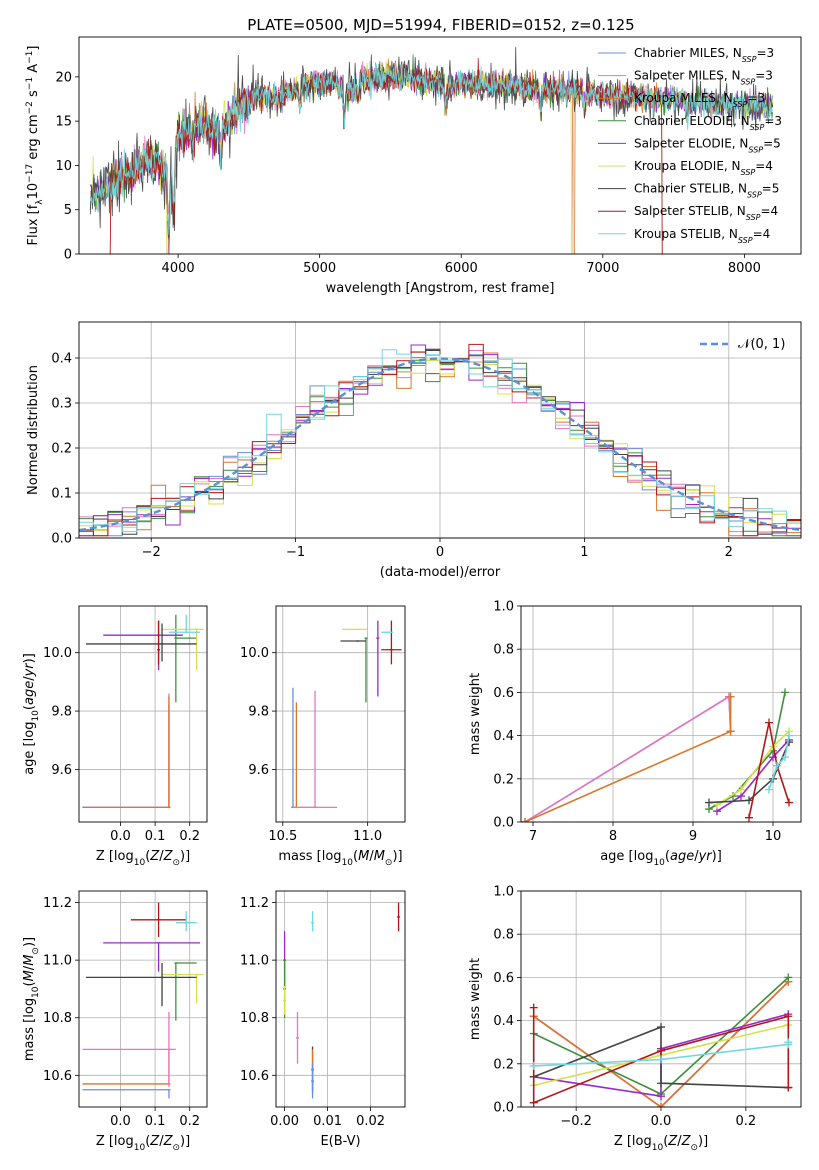 The image size is (819, 1170). Describe the element at coordinates (31, 999) in the screenshot. I see `y-axis-label: mass [log10(M/M⊙)]` at that location.